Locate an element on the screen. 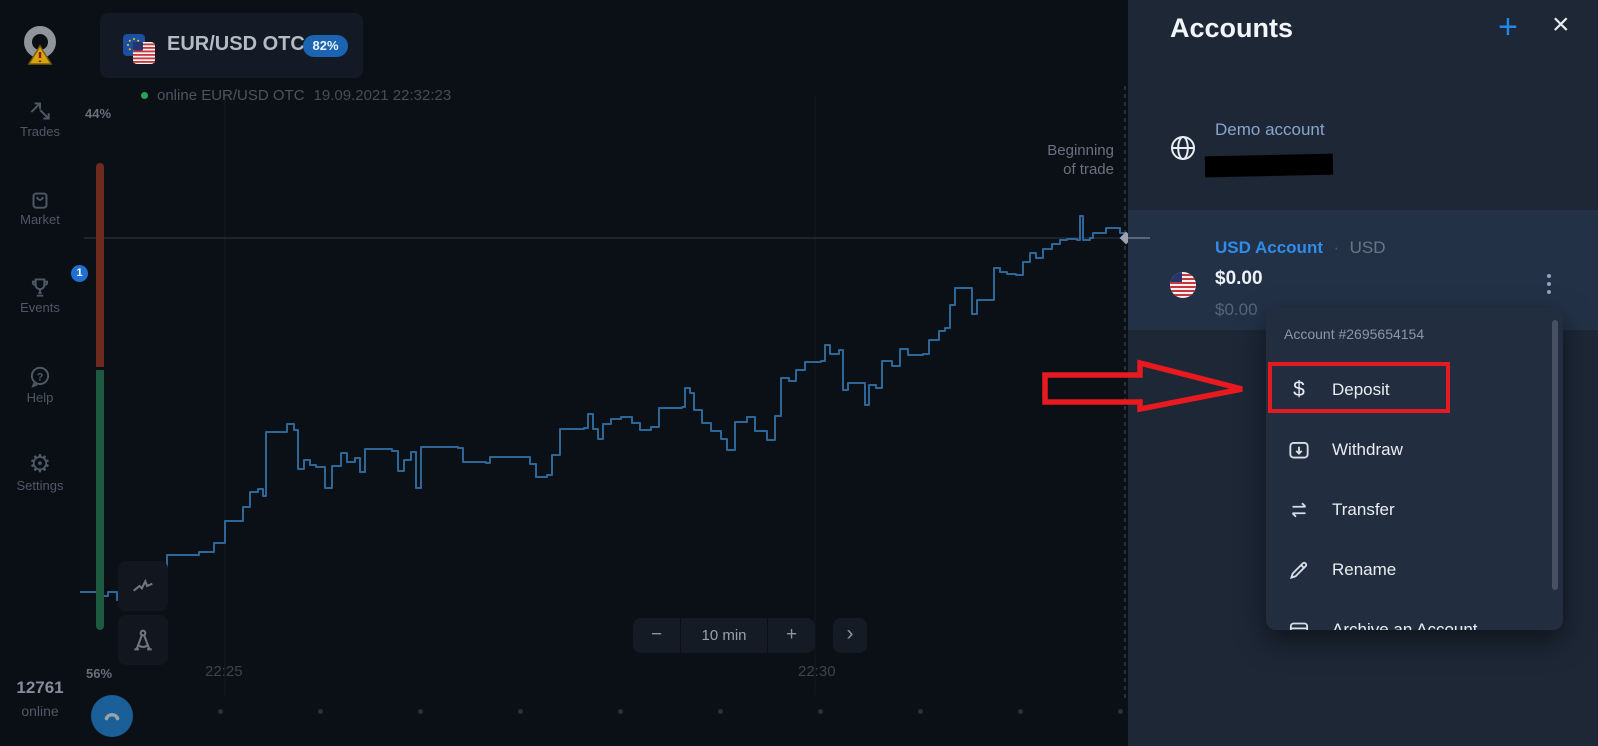 This screenshot has height=746, width=1598. account-number-label: Account #2695654154 is located at coordinates (1354, 334).